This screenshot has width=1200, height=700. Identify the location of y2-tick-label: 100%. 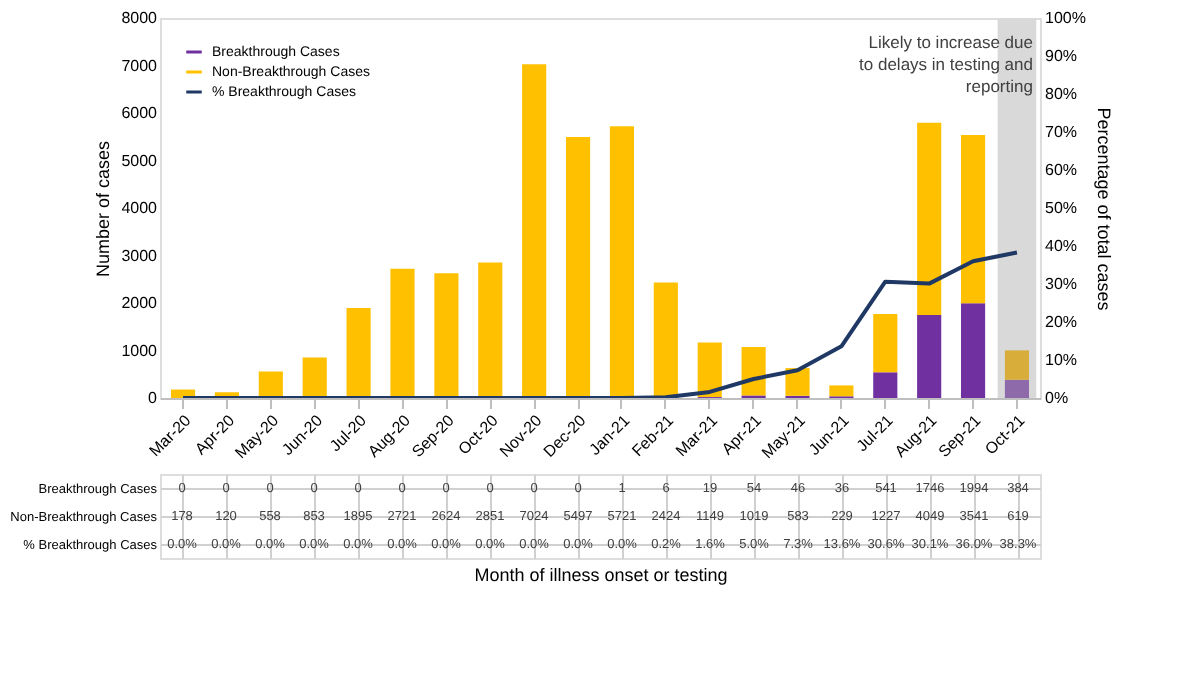
(1065, 18).